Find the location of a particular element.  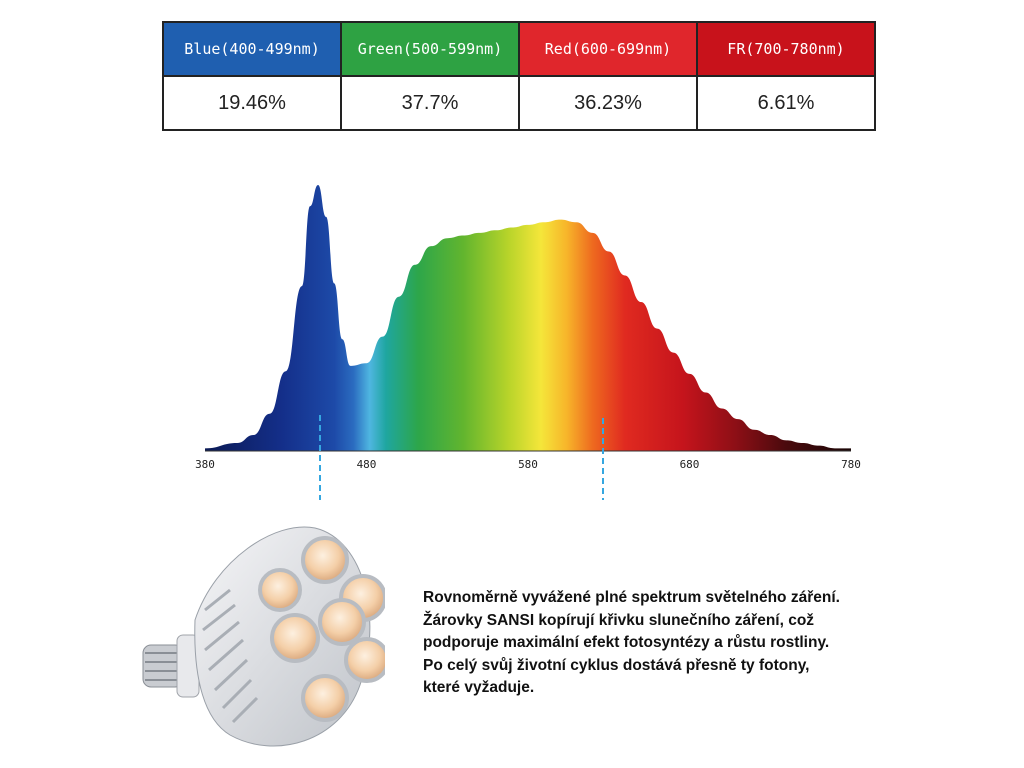

description-line: které vyžaduje. is located at coordinates (479, 688).